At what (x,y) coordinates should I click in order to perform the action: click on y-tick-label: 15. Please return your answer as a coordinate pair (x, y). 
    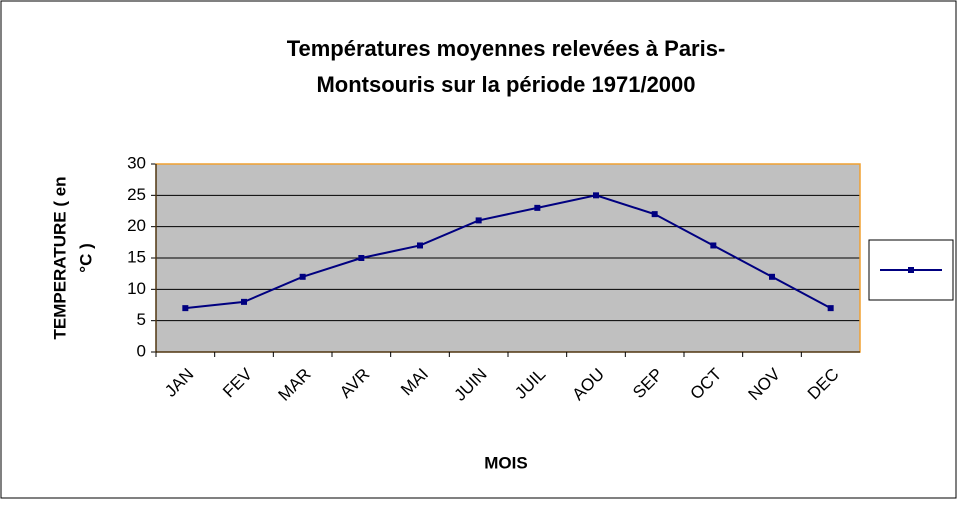
    Looking at the image, I should click on (136, 256).